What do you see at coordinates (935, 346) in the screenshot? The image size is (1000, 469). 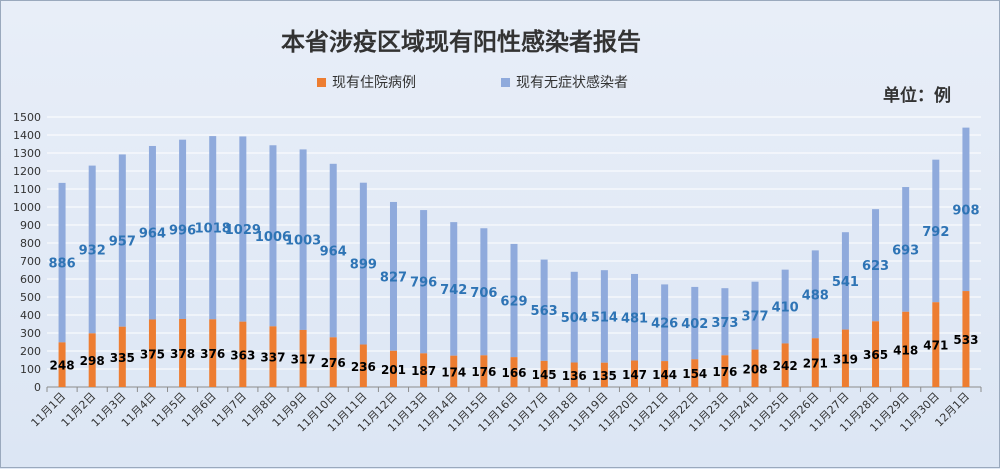 I see `data-label-hospitalized: 471` at bounding box center [935, 346].